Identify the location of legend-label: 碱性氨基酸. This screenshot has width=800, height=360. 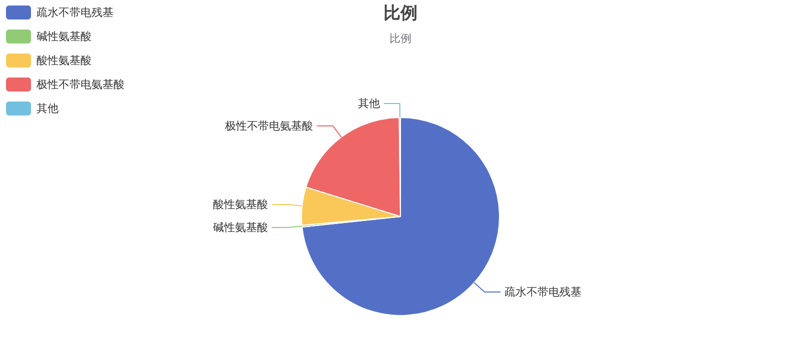
(64, 36).